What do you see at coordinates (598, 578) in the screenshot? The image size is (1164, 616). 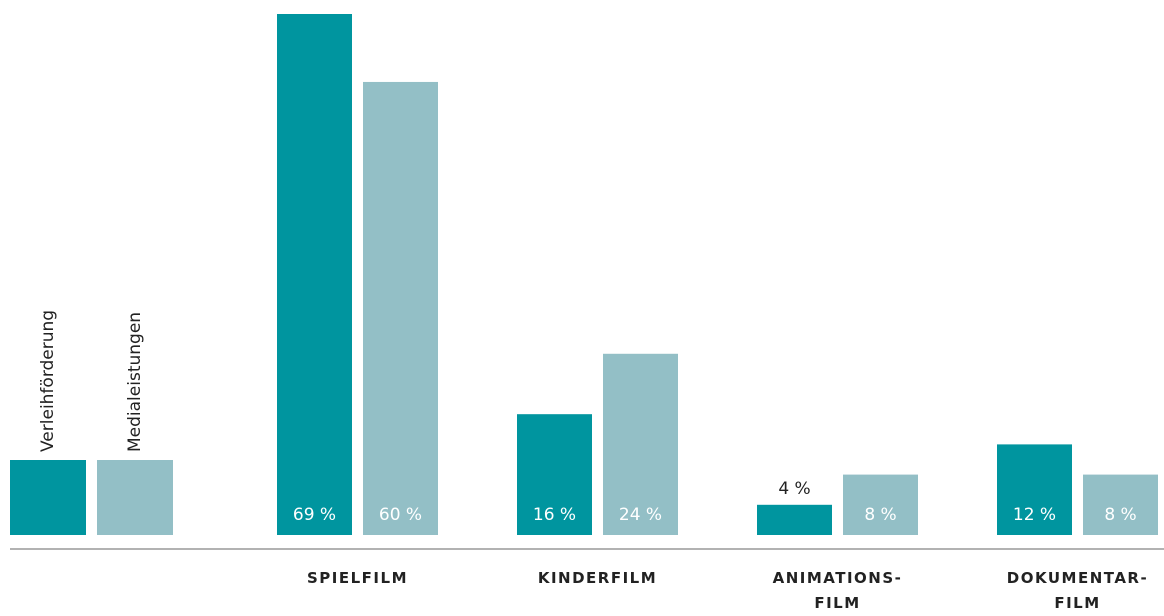 I see `category-label: KINDERFILM` at bounding box center [598, 578].